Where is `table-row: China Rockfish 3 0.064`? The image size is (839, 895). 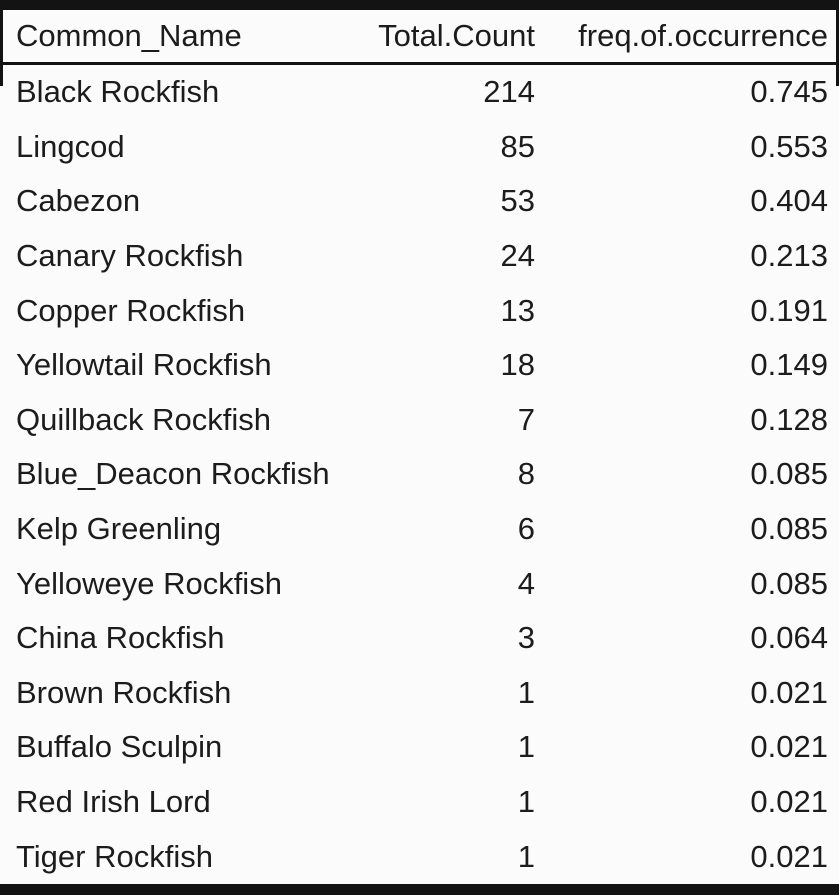
table-row: China Rockfish 3 0.064 is located at coordinates (419, 638).